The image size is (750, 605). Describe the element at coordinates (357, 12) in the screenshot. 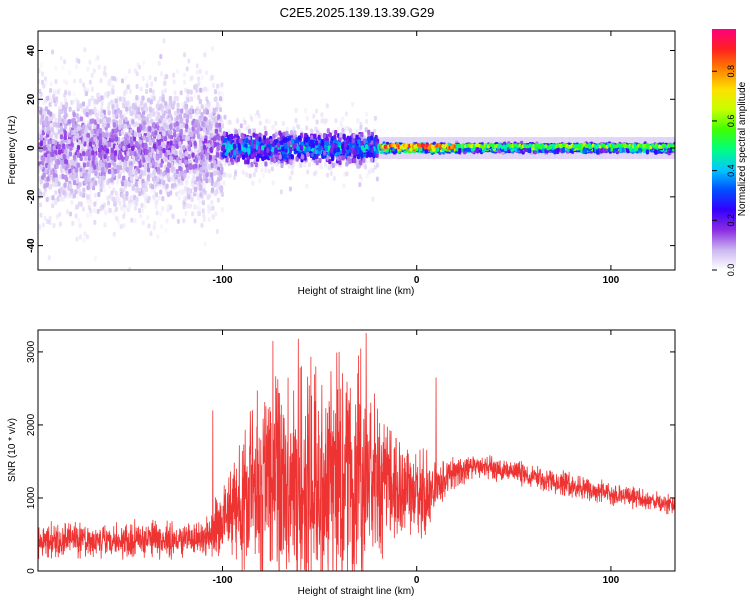

I see `chart-title: C2E5.2025.139.13.39.G29` at that location.